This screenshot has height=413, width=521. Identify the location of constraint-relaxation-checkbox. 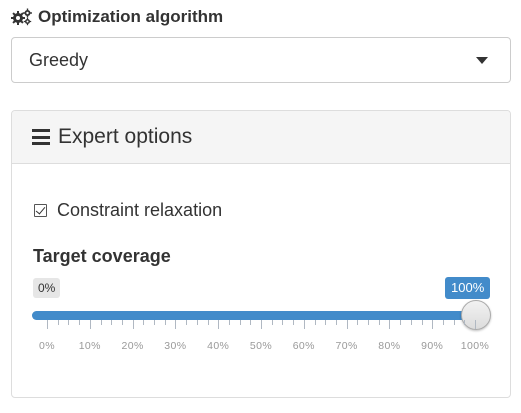
(40, 210).